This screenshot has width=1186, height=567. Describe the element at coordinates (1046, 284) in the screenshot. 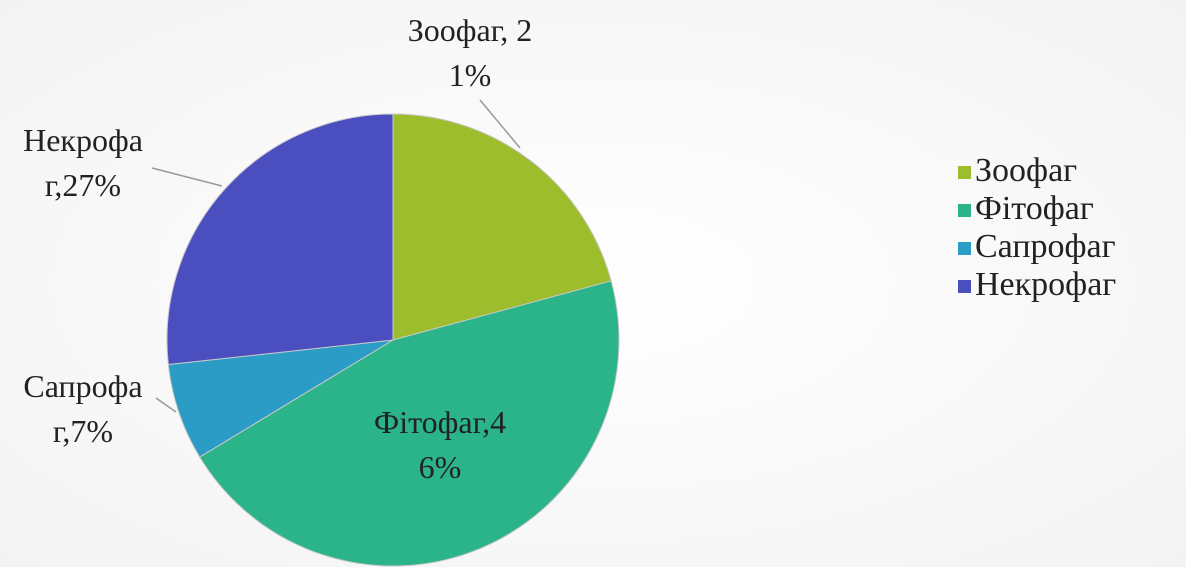

I see `legend-label: Некрофаг` at that location.